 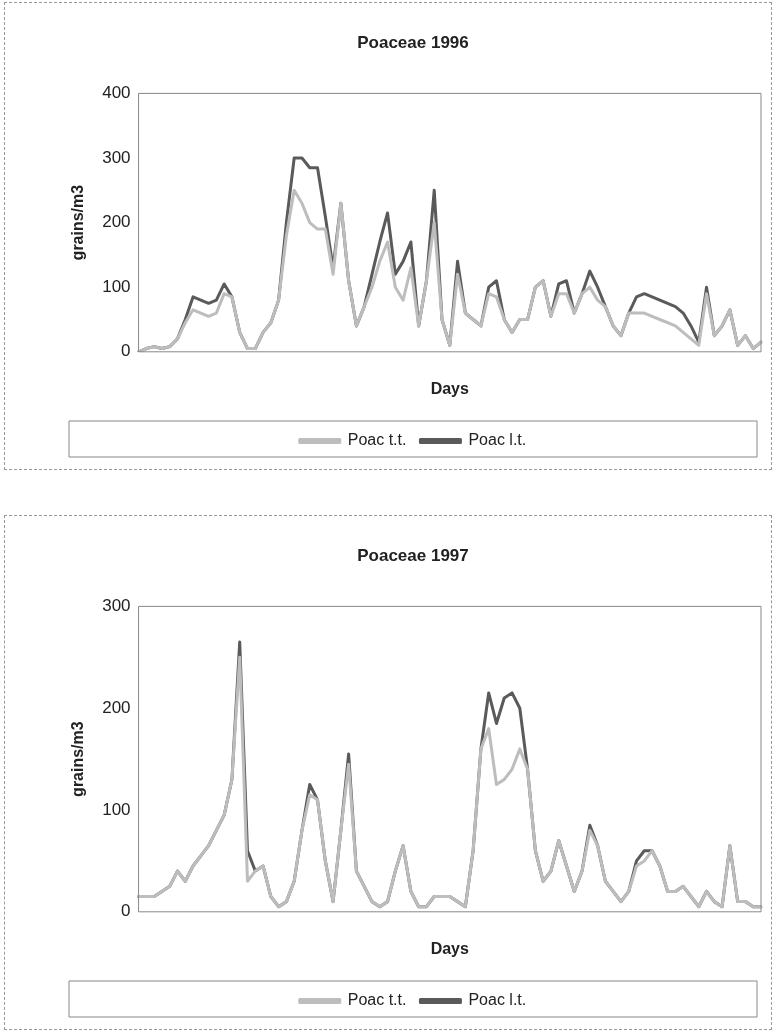 What do you see at coordinates (413, 42) in the screenshot?
I see `chart-title: Poaceae 1996` at bounding box center [413, 42].